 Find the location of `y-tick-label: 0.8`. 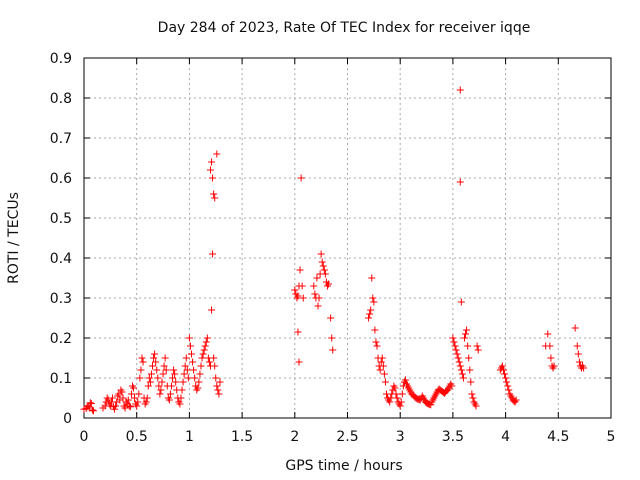

y-tick-label: 0.8 is located at coordinates (61, 99).